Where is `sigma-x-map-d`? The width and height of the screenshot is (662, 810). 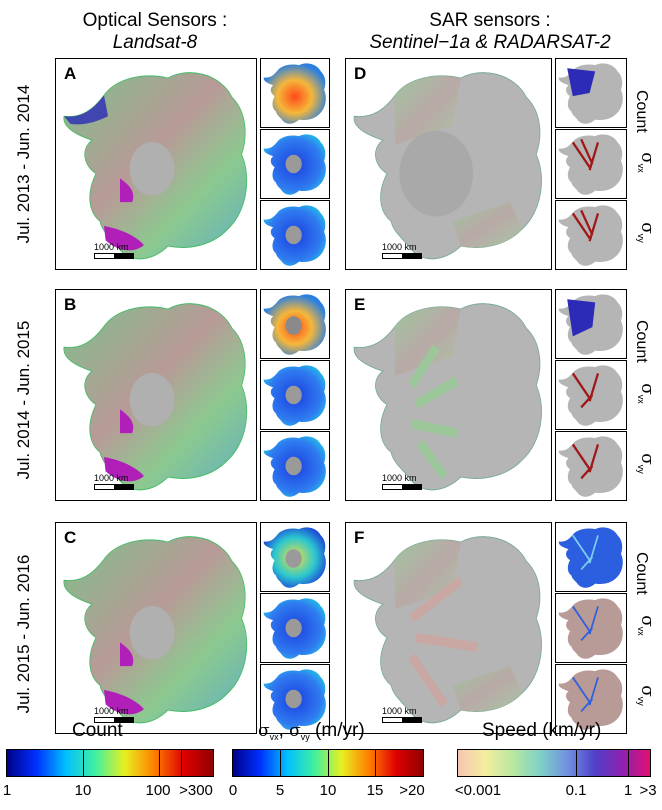 sigma-x-map-d is located at coordinates (591, 164).